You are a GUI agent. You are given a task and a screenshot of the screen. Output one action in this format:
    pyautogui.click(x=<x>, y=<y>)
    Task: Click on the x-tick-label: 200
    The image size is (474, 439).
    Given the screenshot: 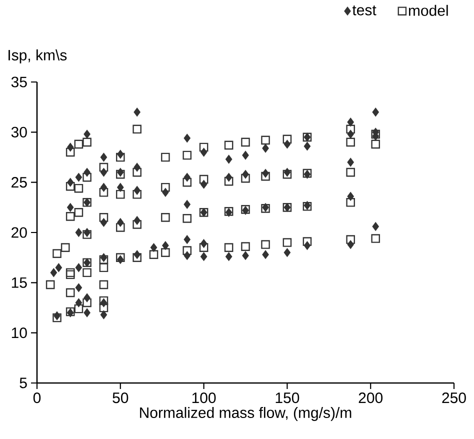 What is the action you would take?
    pyautogui.click(x=370, y=398)
    